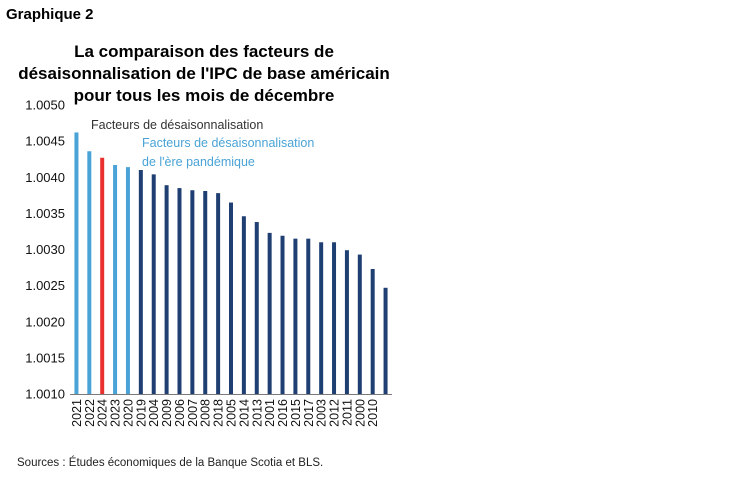  I want to click on x-tick-label: 2008, so click(206, 413).